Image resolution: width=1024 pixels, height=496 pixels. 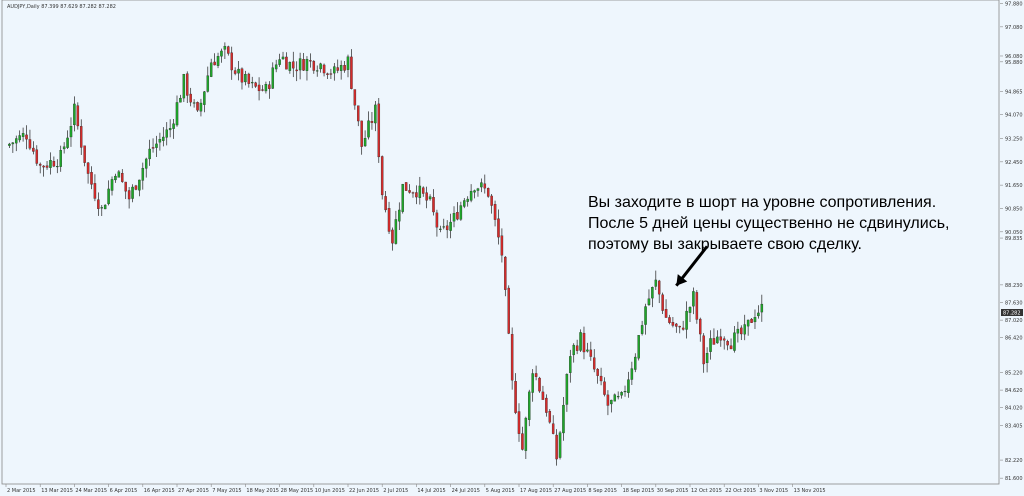 What do you see at coordinates (1014, 479) in the screenshot?
I see `y-tick-label: 81.600` at bounding box center [1014, 479].